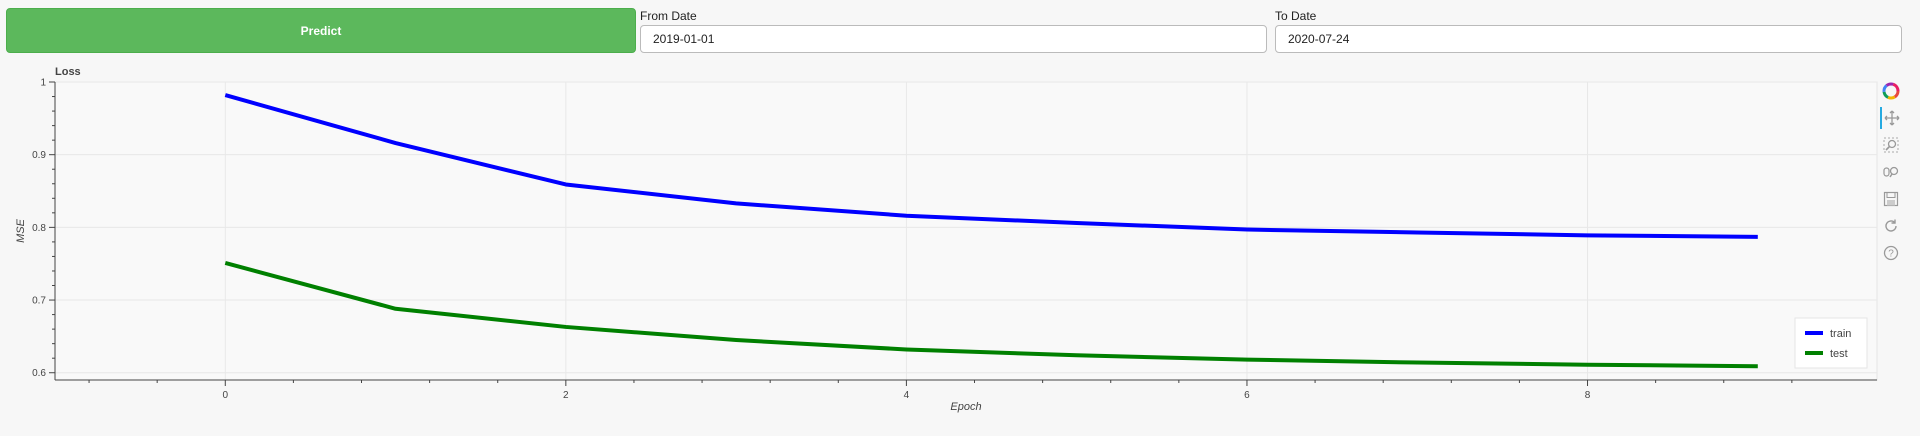 The height and width of the screenshot is (436, 1920). I want to click on legend: train test, so click(1831, 343).